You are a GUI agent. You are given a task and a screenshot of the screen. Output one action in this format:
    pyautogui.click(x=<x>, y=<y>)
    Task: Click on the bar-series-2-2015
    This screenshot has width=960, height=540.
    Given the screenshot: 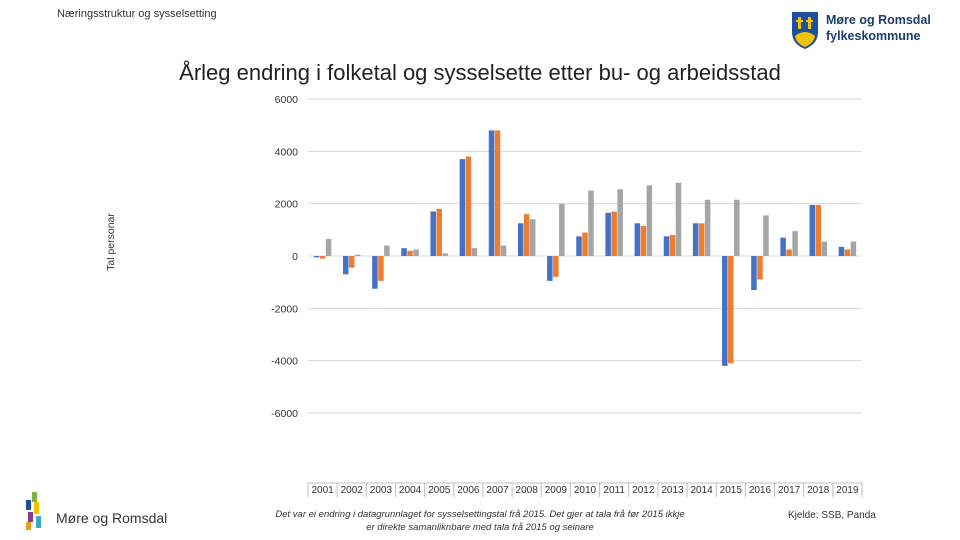 What is the action you would take?
    pyautogui.click(x=731, y=310)
    